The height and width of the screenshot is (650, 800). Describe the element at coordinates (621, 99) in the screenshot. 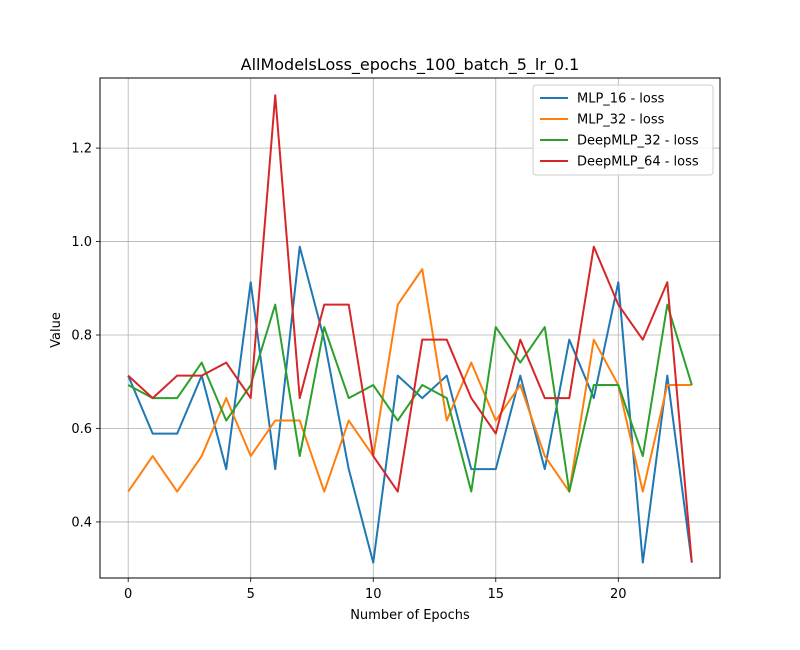

I see `legend-entry-label: MLP_16 - loss` at that location.